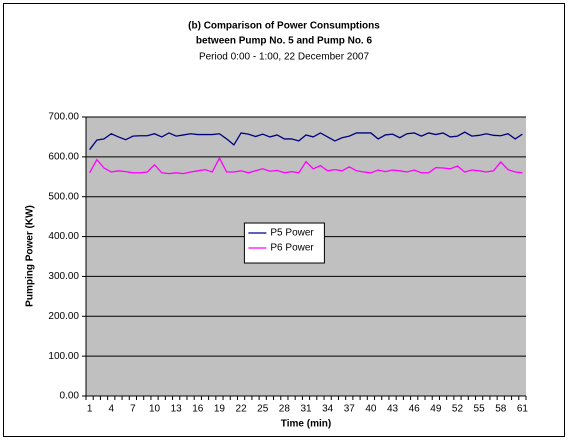 This screenshot has width=569, height=441. I want to click on y-tick-label: 100.00, so click(63, 356).